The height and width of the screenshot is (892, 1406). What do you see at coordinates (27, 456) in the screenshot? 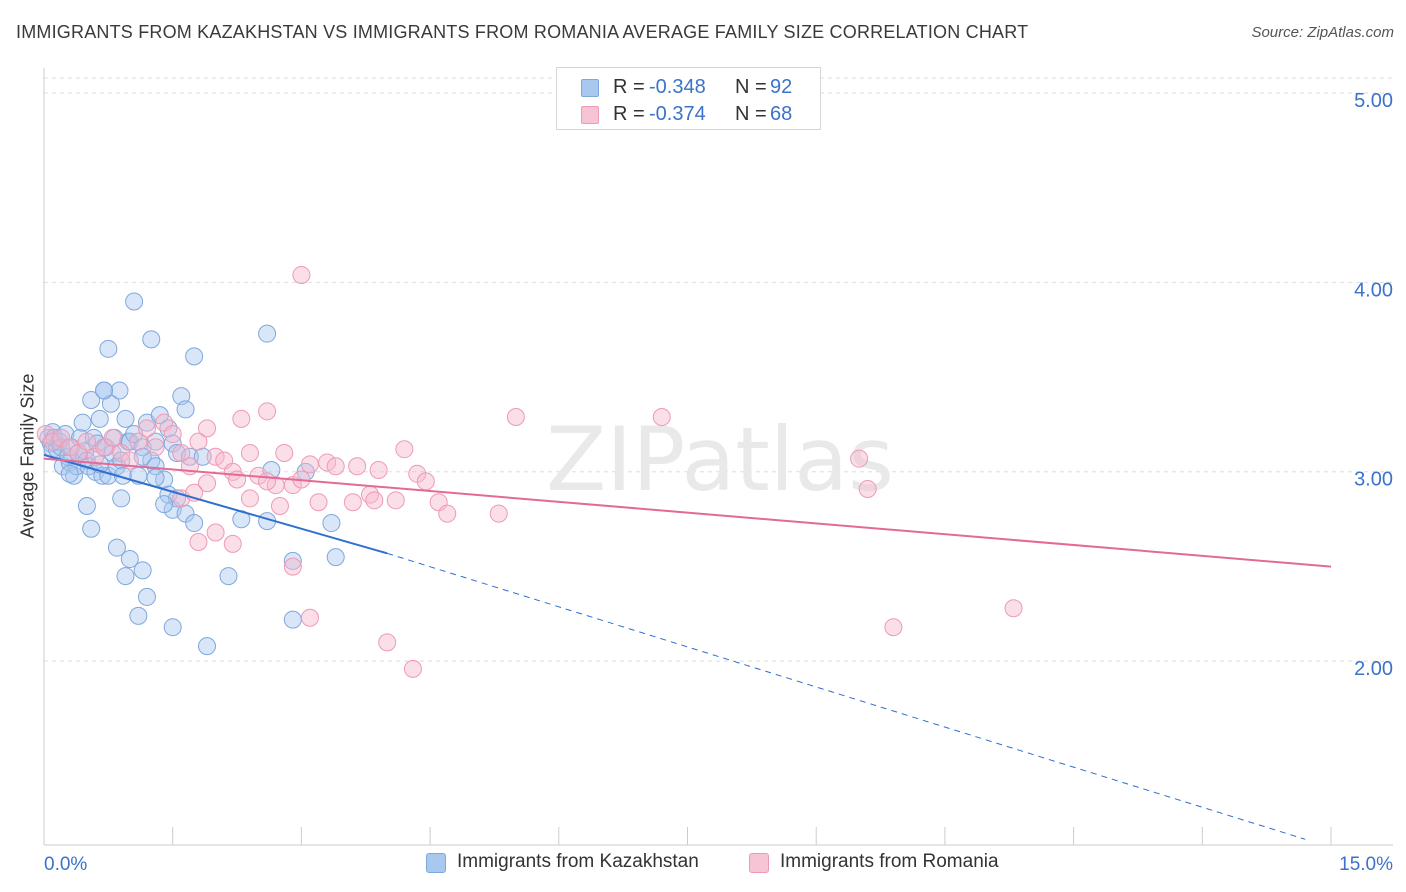
I see `y-axis-label: Average Family Size` at bounding box center [27, 456].